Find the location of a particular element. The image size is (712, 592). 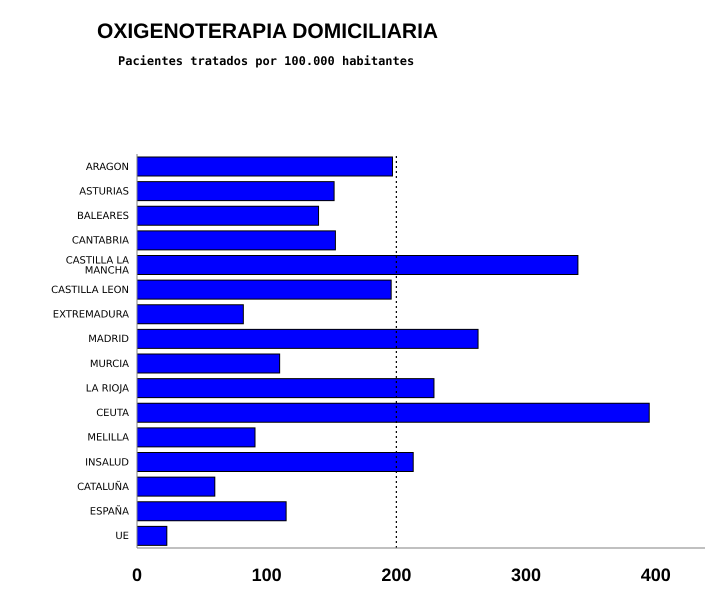

y-tick-label: CASTILLA LA MANCHA is located at coordinates (98, 265).